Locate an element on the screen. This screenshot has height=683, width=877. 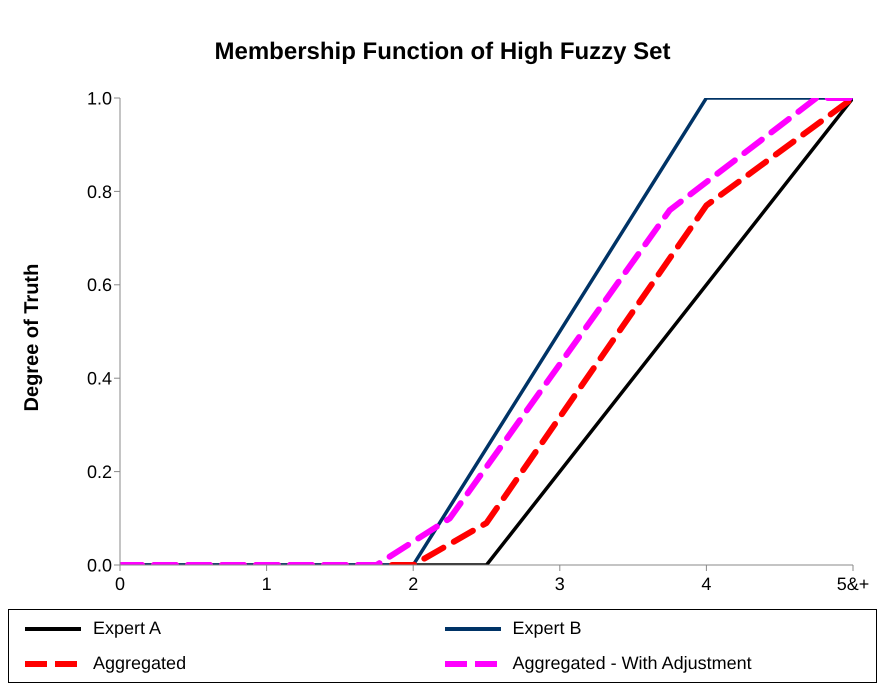
chart-title: Membership Function of High Fuzzy Set is located at coordinates (443, 52).